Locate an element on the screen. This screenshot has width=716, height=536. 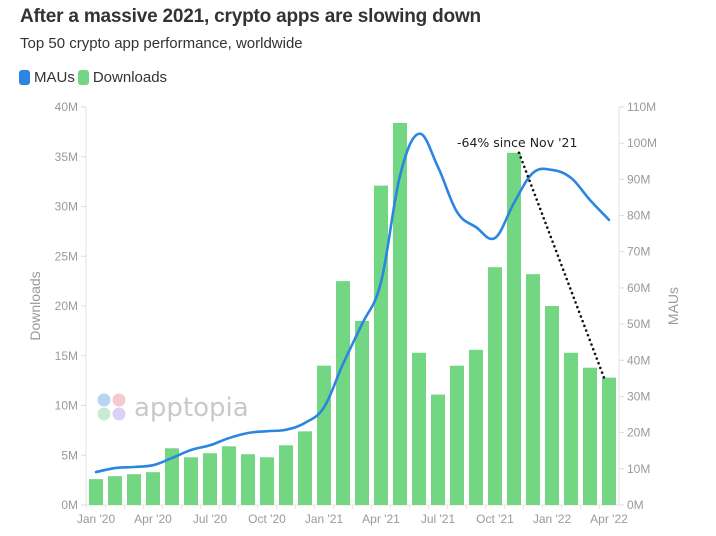
legend-item-maus: MAUs is located at coordinates (47, 77).